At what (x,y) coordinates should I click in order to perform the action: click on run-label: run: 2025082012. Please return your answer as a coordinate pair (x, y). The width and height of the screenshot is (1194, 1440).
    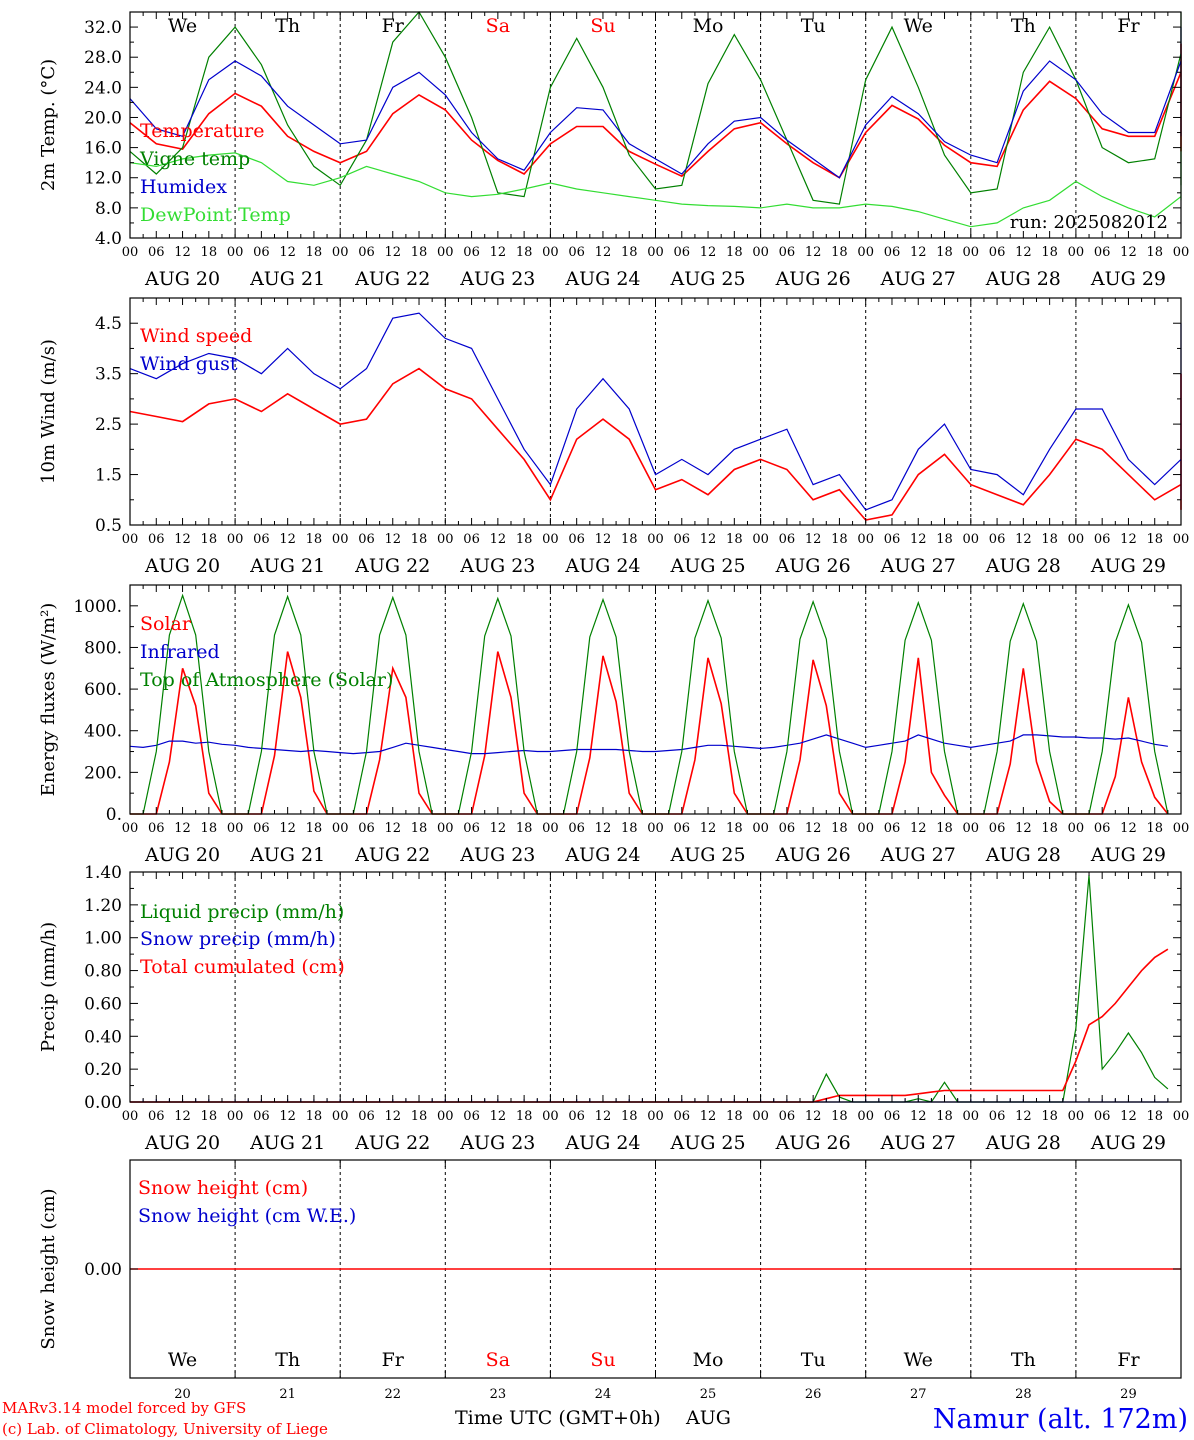
    Looking at the image, I should click on (1089, 222).